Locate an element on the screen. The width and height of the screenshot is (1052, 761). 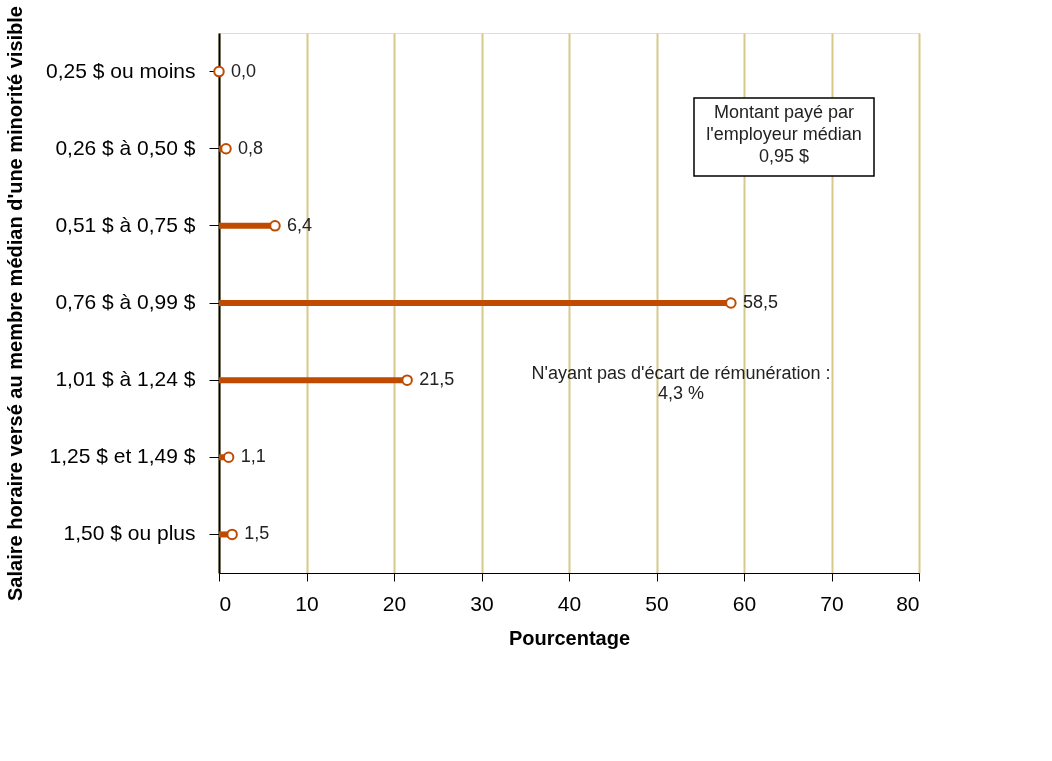
x-tick-label: 70 is located at coordinates (832, 603).